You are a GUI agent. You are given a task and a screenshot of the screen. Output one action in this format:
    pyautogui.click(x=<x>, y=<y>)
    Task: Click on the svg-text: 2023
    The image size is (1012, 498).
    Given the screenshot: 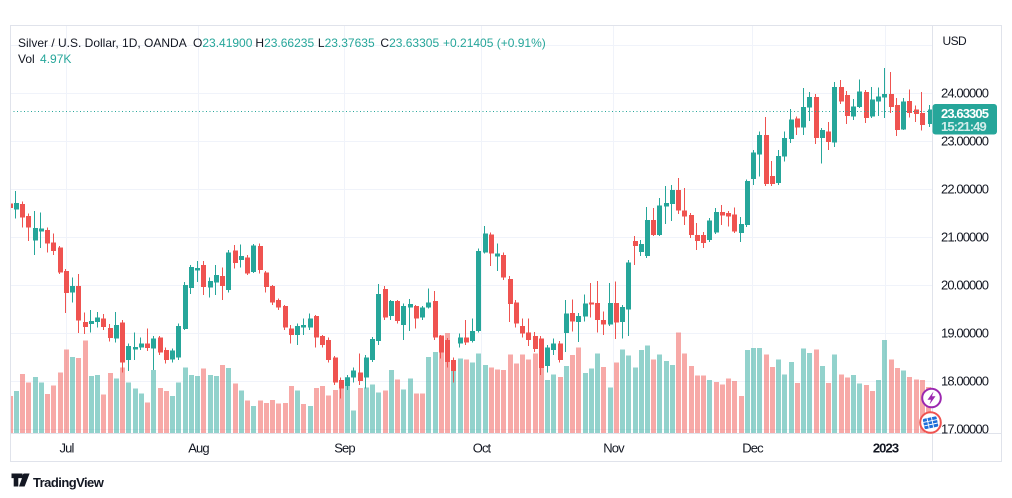 What is the action you would take?
    pyautogui.click(x=886, y=448)
    